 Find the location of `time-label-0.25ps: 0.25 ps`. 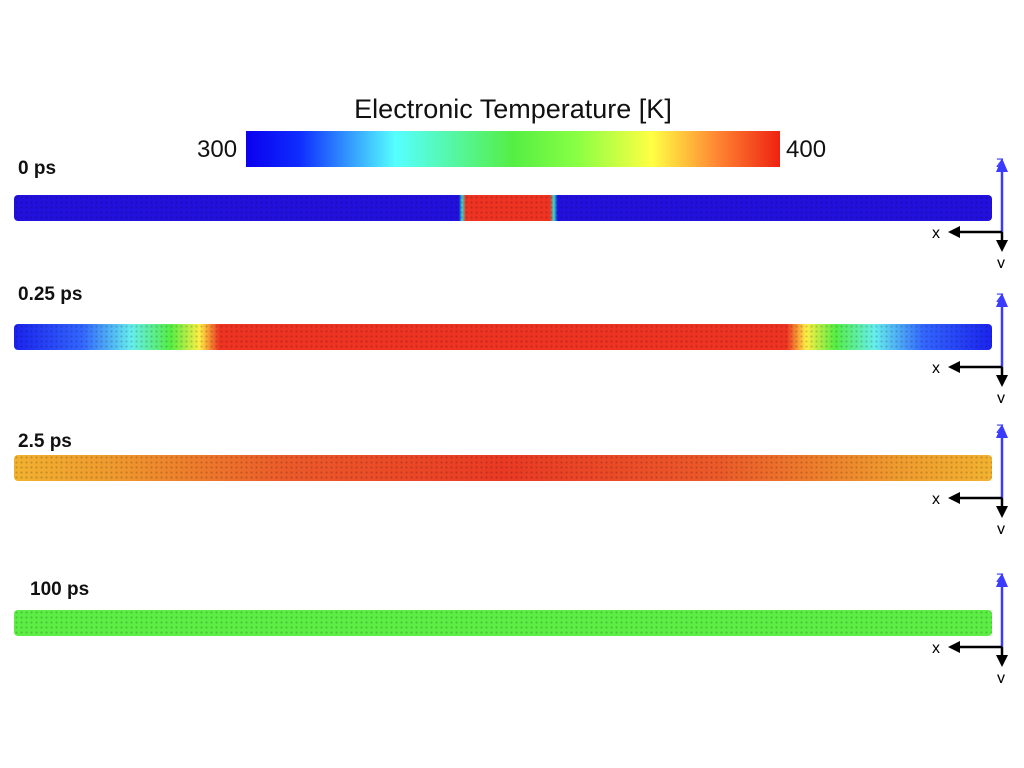

time-label-0.25ps: 0.25 ps is located at coordinates (50, 294).